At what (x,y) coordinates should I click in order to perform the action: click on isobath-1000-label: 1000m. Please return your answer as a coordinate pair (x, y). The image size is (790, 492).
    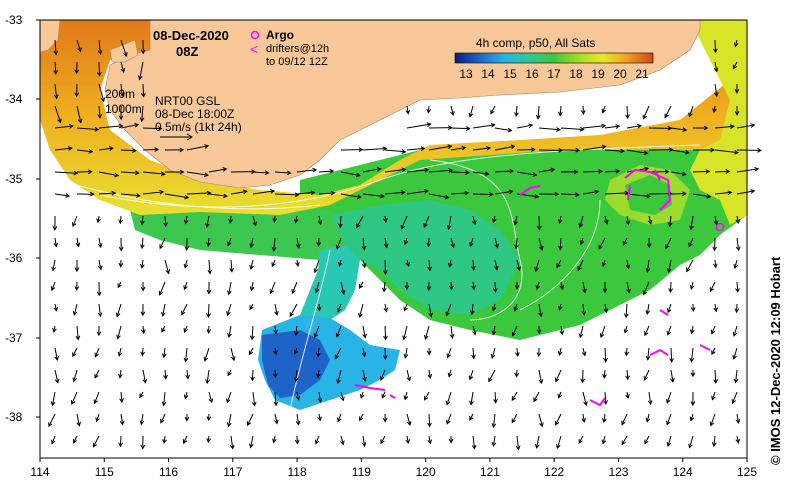
    Looking at the image, I should click on (123, 109).